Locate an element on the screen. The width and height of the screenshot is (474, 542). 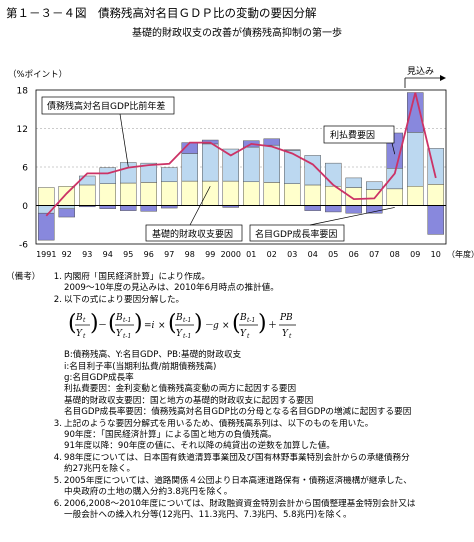
x-tick-label: 96 is located at coordinates (149, 254).